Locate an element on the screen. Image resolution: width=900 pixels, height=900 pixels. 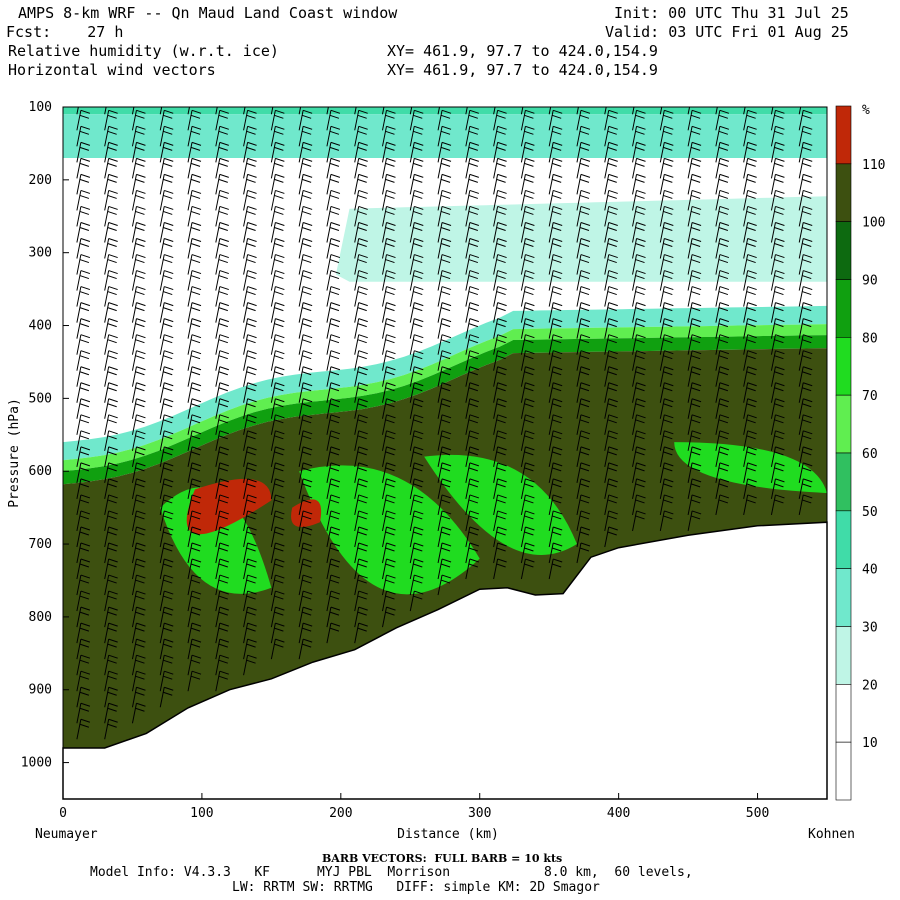
y-tick-label: 600 is located at coordinates (40, 471).